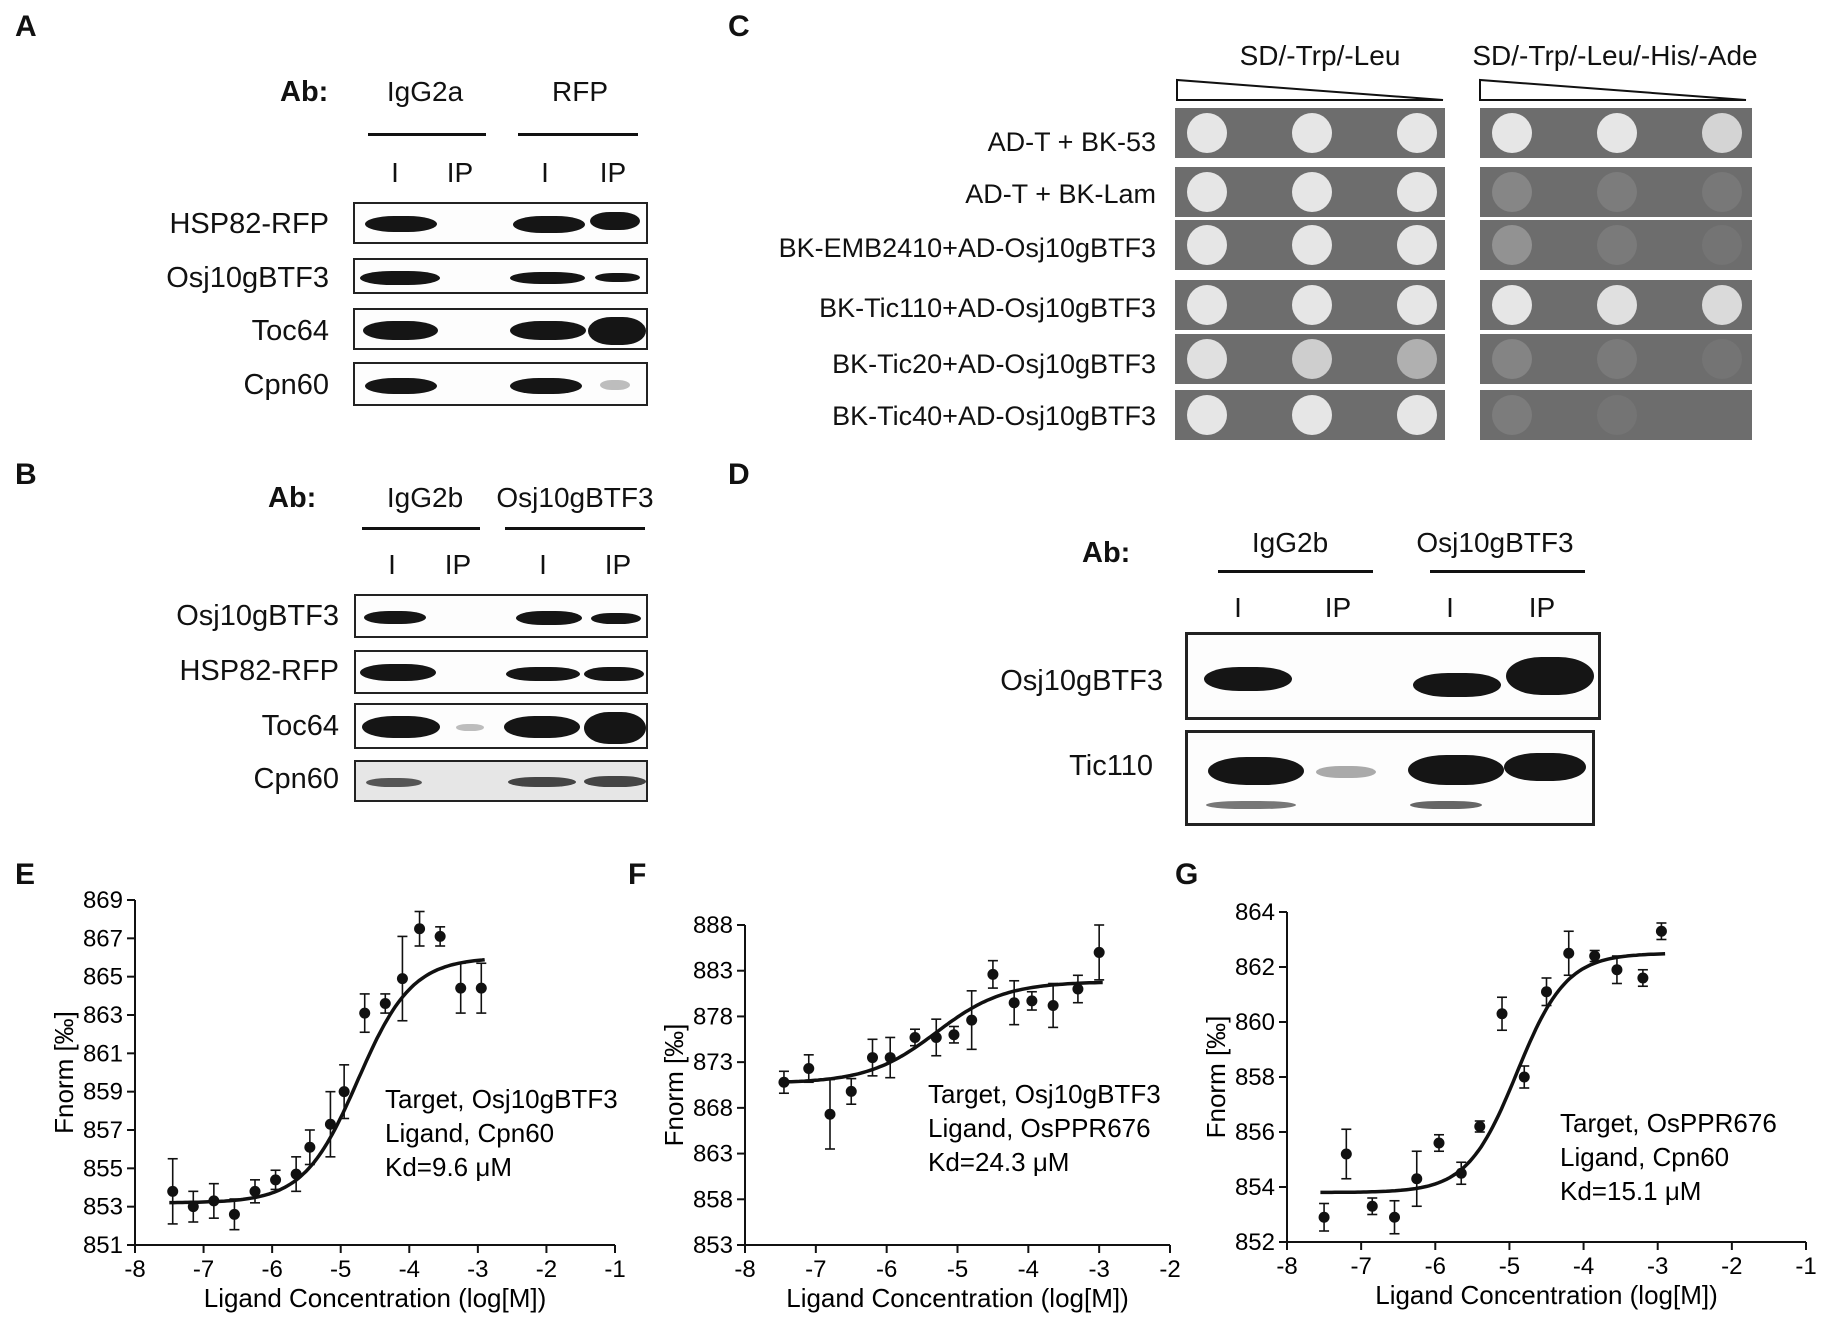 The image size is (1821, 1325). What do you see at coordinates (409, 1269) in the screenshot?
I see `x-tick-label: -4` at bounding box center [409, 1269].